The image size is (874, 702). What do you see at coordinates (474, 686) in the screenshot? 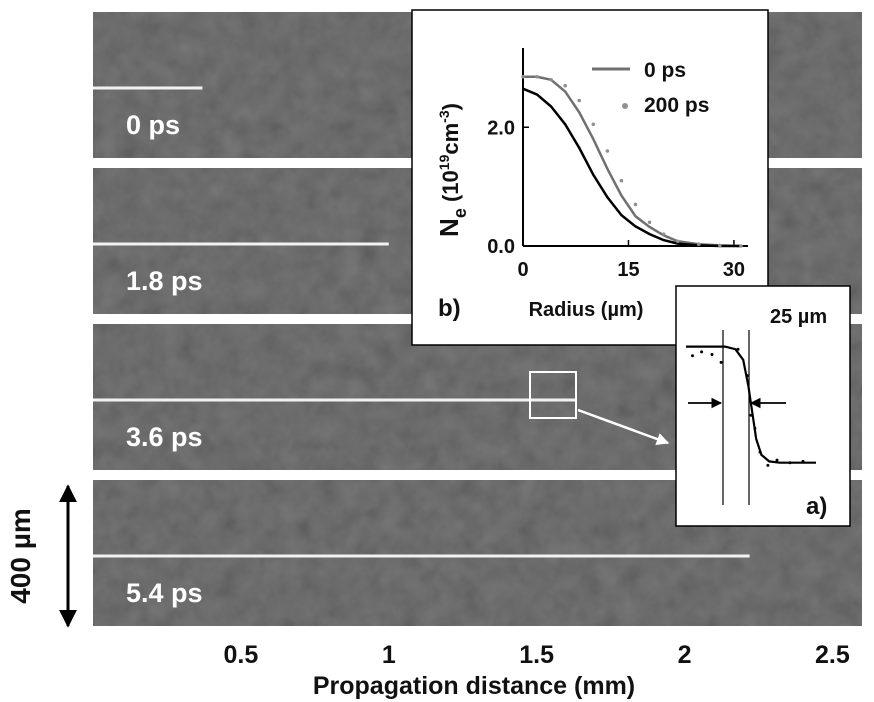
I see `main-x-axis-label: Propagation distance (mm)` at bounding box center [474, 686].